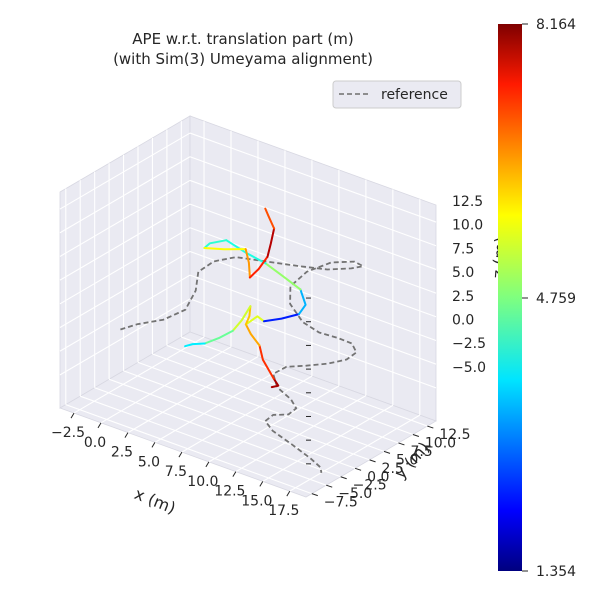 The image size is (600, 600). What do you see at coordinates (510, 297) in the screenshot?
I see `colorbar-gradient` at bounding box center [510, 297].